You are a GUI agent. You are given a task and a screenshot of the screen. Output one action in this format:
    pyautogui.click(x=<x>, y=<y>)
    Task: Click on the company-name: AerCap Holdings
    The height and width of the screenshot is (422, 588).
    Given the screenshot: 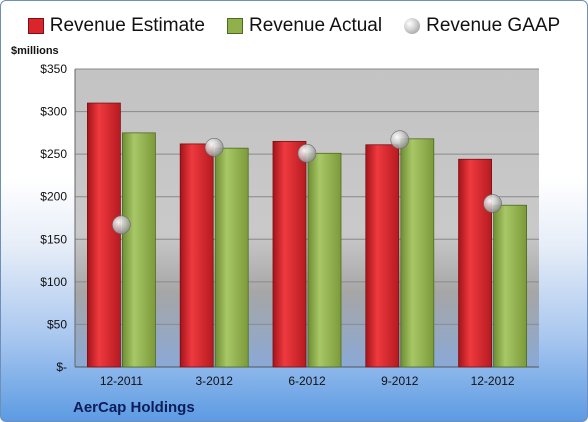 What is the action you would take?
    pyautogui.click(x=134, y=407)
    